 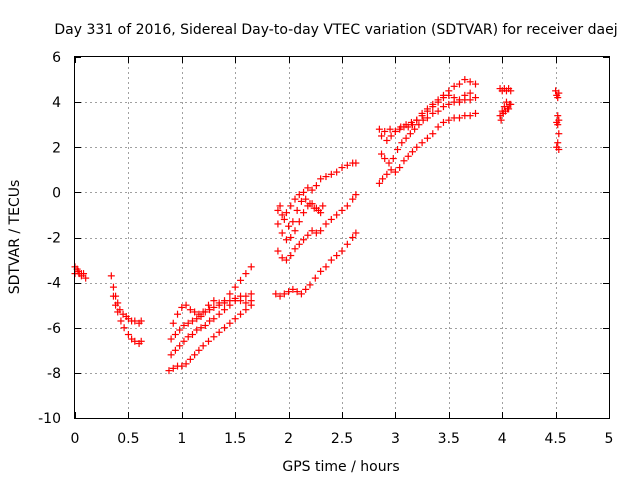 I want to click on x-axis-title: GPS time / hours, so click(x=340, y=467).